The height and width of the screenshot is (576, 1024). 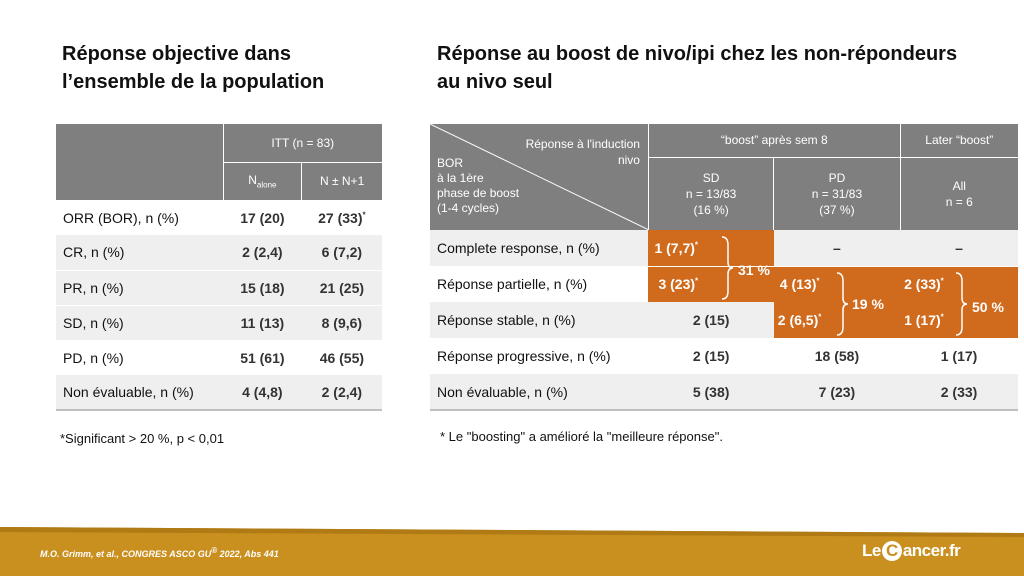 What do you see at coordinates (262, 288) in the screenshot?
I see `row-value: 15 (18)` at bounding box center [262, 288].